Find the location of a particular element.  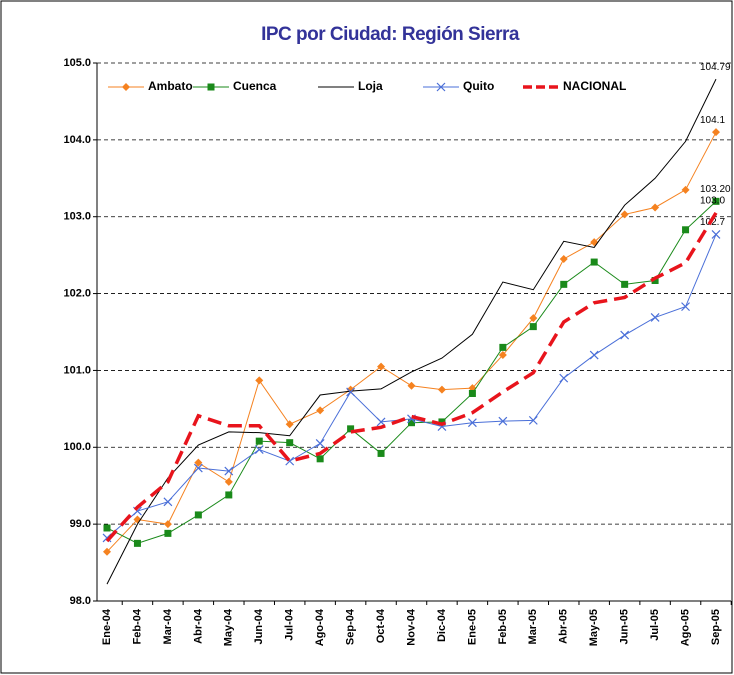

end-label: 104.1 is located at coordinates (712, 120).